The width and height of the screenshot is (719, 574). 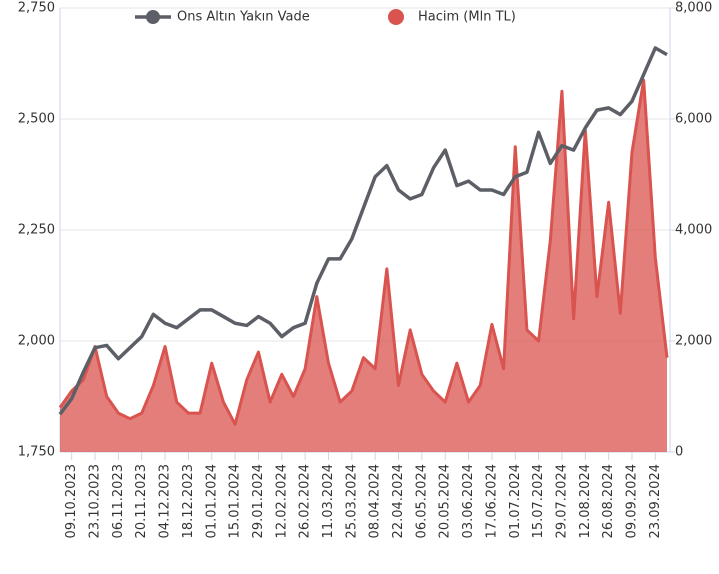 What do you see at coordinates (679, 452) in the screenshot?
I see `y2-tick-label: 0` at bounding box center [679, 452].